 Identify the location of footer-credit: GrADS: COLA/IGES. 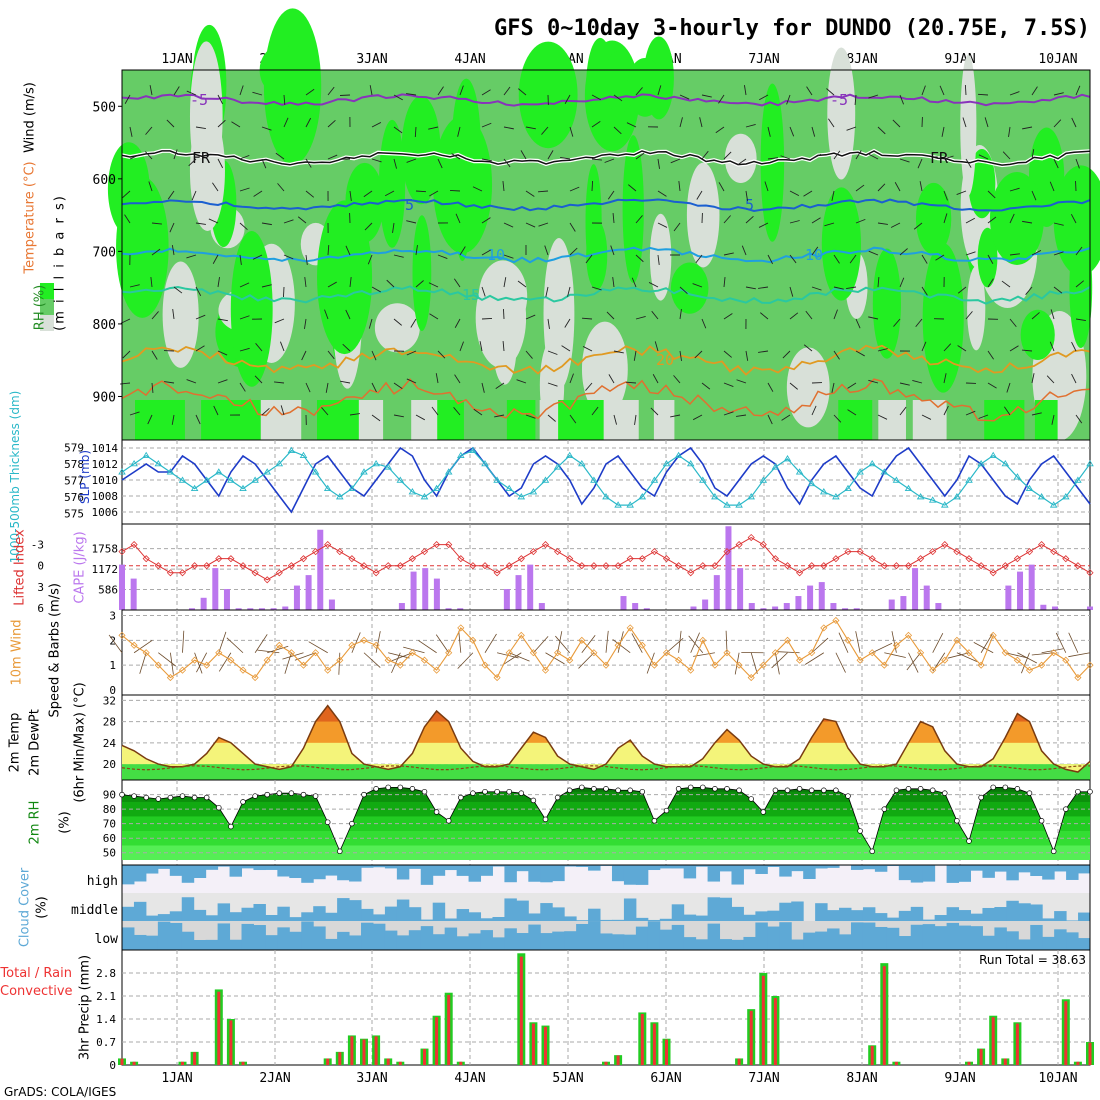
(60, 1092).